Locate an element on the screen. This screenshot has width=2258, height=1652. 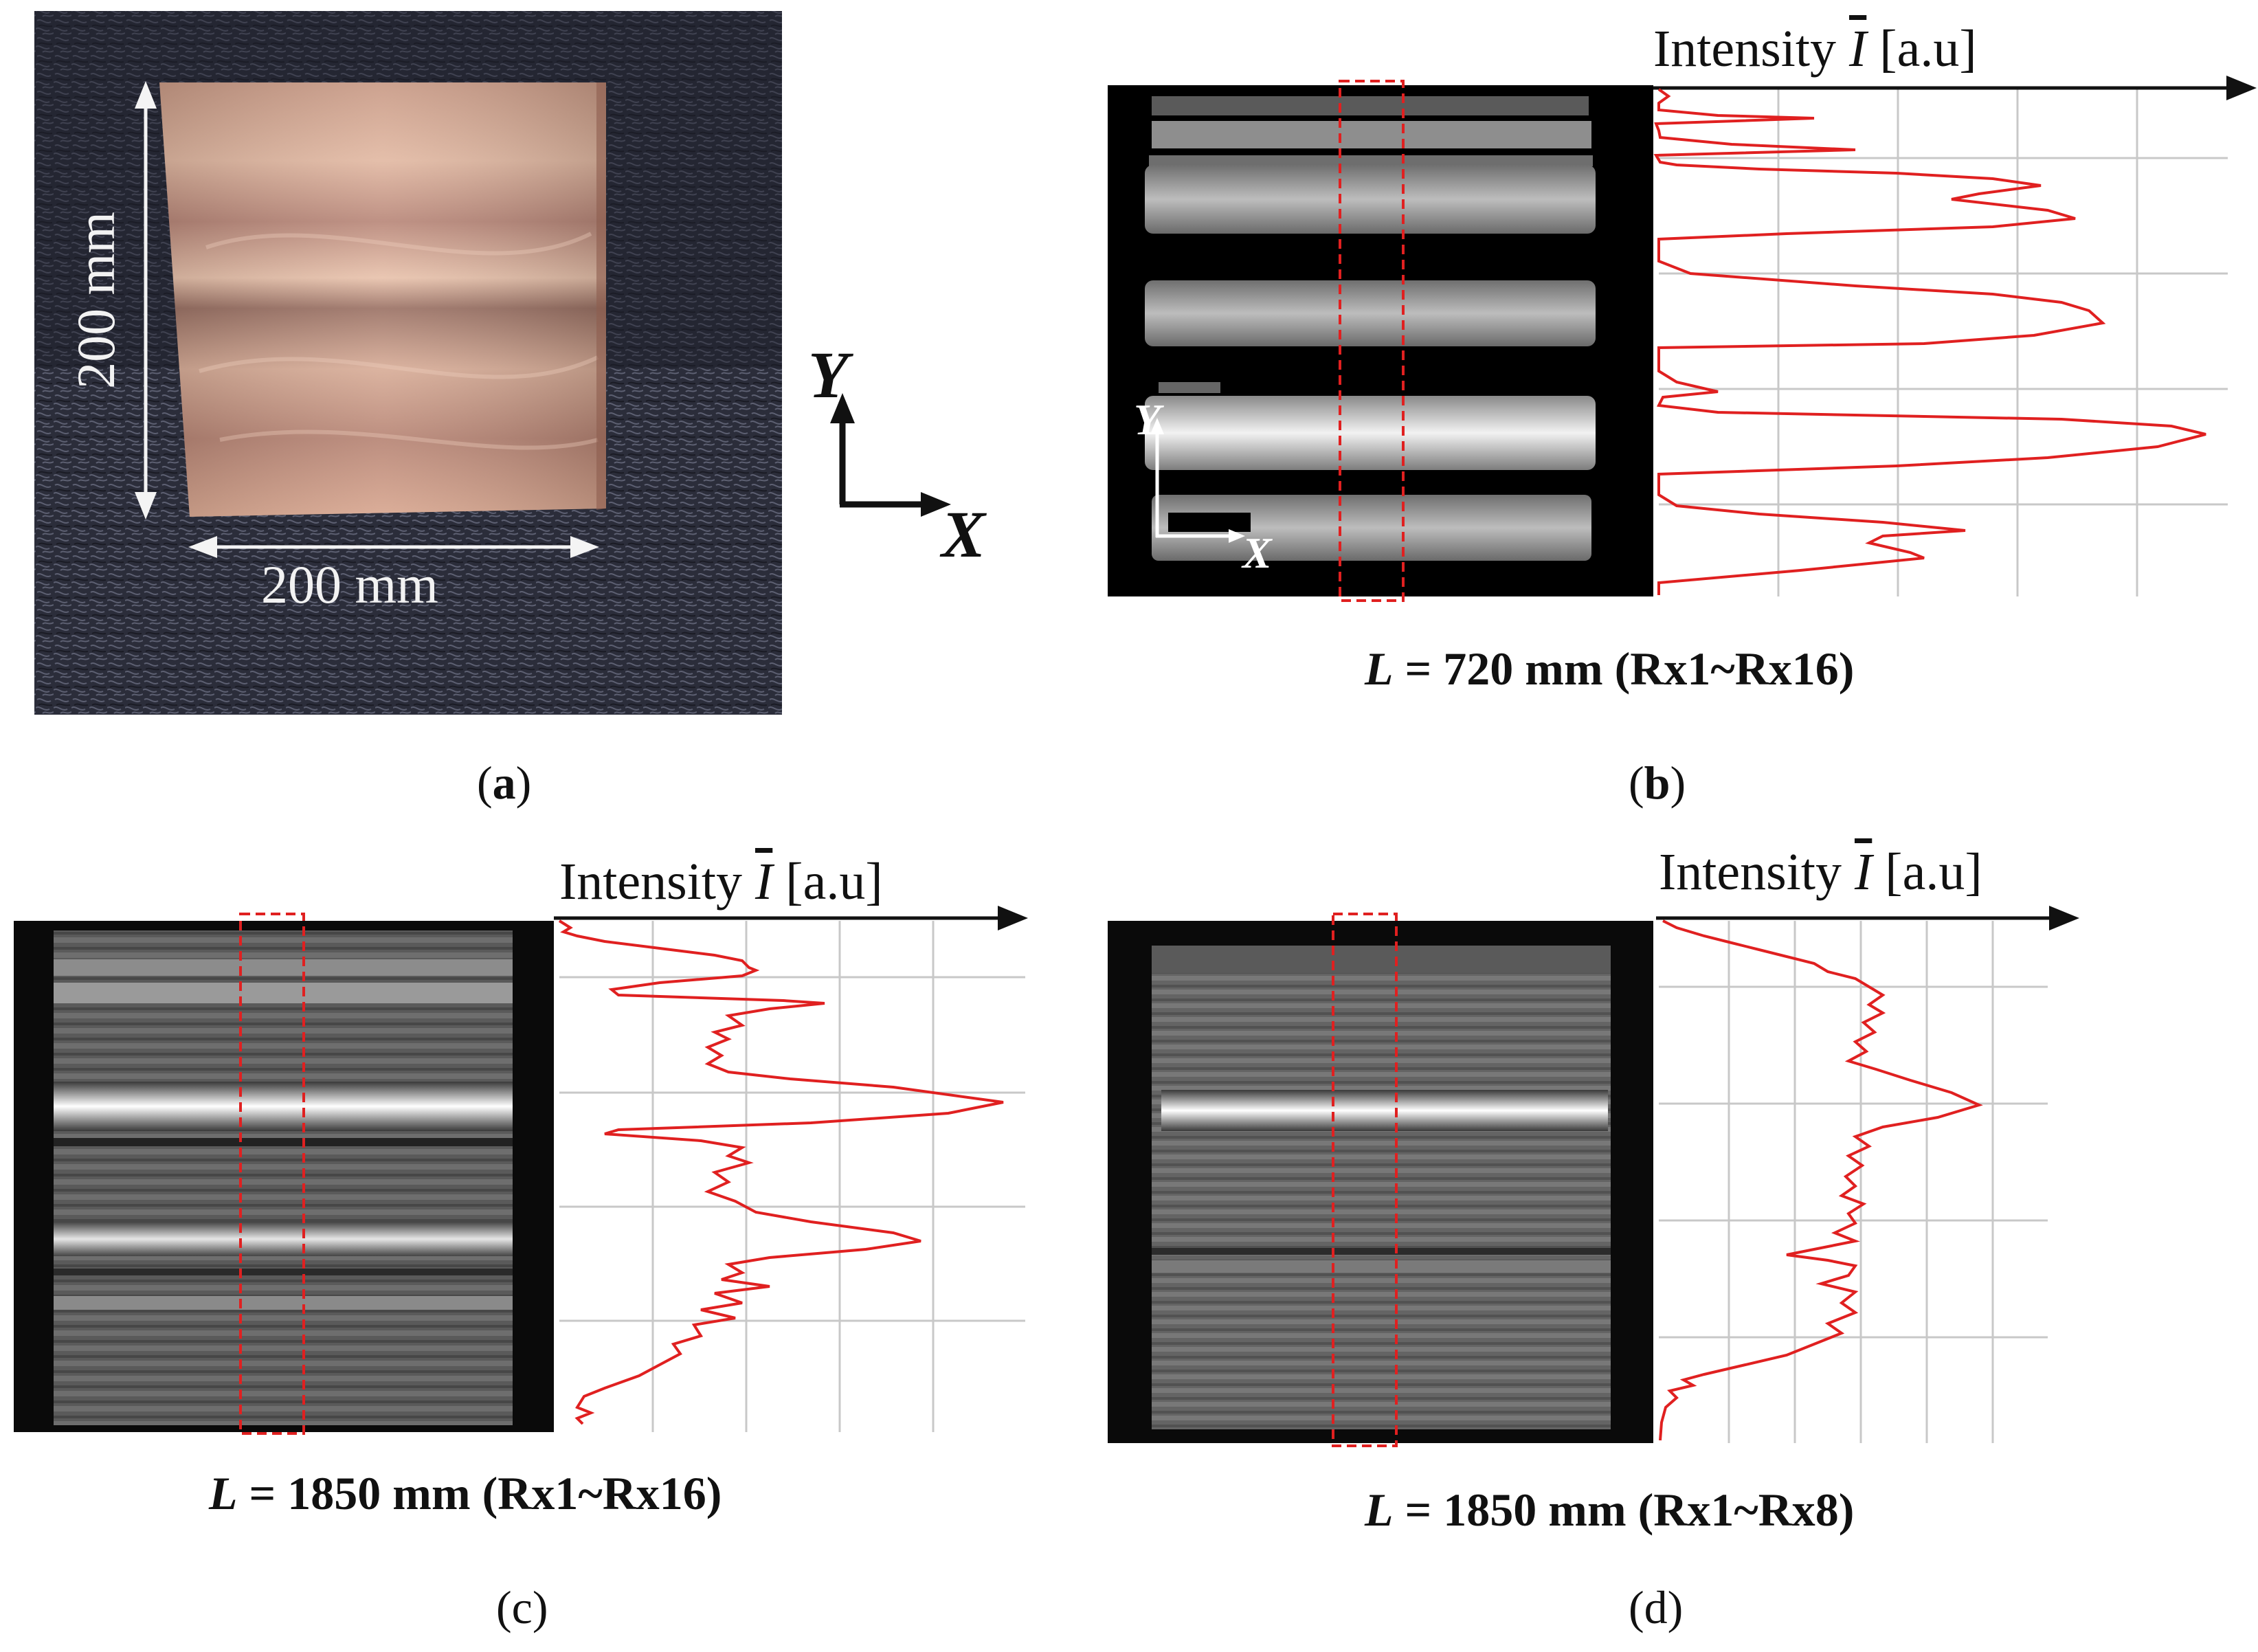
inset-axis-y-label: Y is located at coordinates (1147, 419).